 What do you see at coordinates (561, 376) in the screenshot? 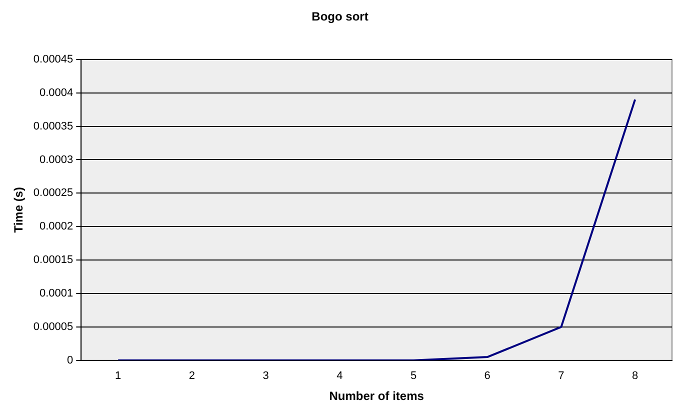
I see `x-tick-label: 7` at bounding box center [561, 376].